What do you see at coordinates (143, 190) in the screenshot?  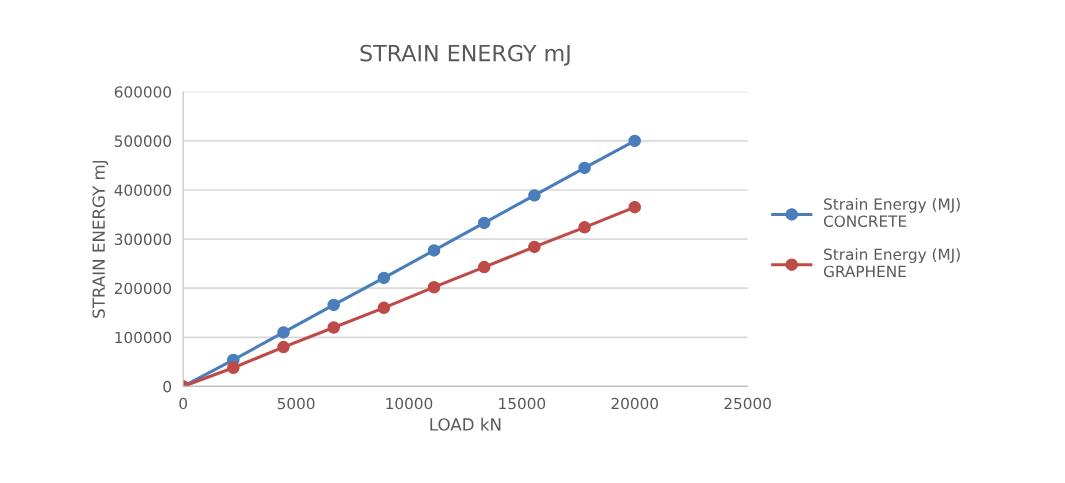 I see `y-tick-label: 400000` at bounding box center [143, 190].